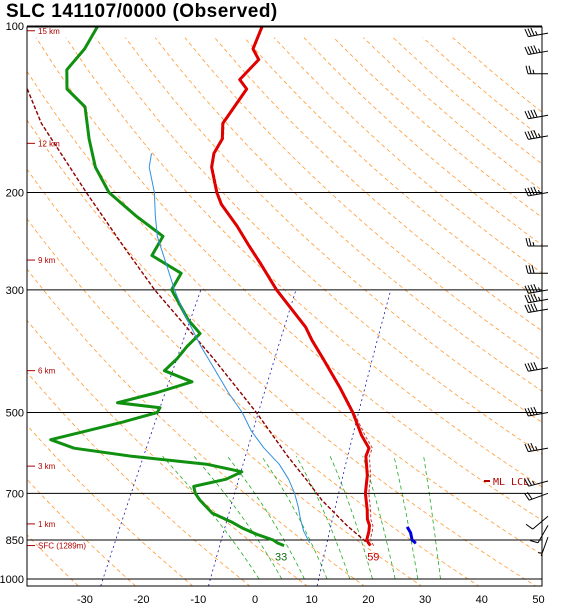 This screenshot has height=605, width=580. What do you see at coordinates (15, 291) in the screenshot?
I see `pressure-tick-label: 300` at bounding box center [15, 291].